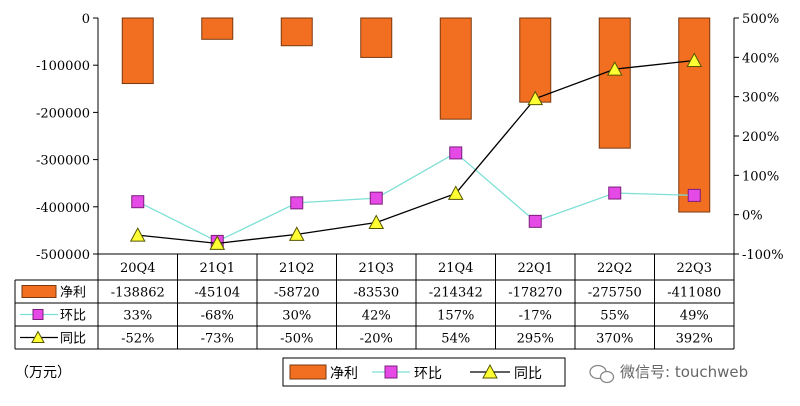  I want to click on bar-21Q4, so click(455, 68).